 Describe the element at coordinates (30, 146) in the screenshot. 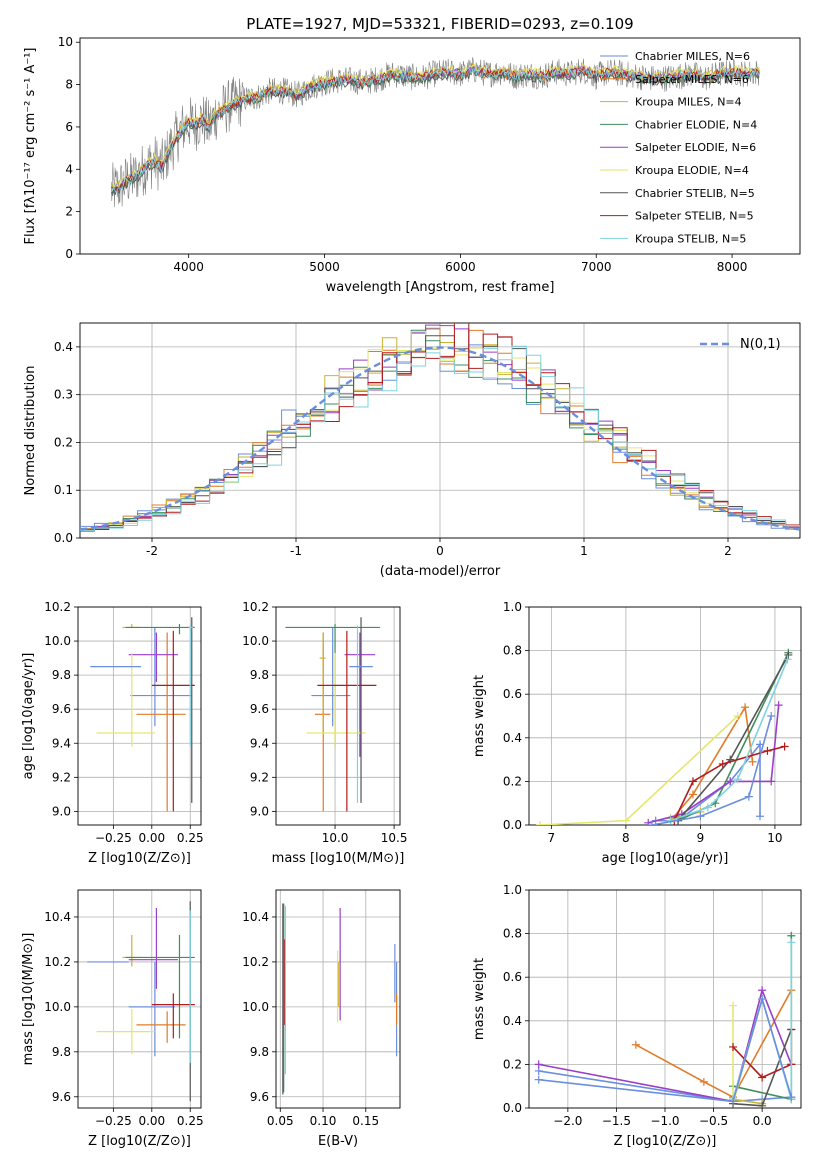

I see `y-axis-label: Flux [fλ10⁻¹⁷ erg cm⁻² s⁻¹ A⁻¹]` at that location.